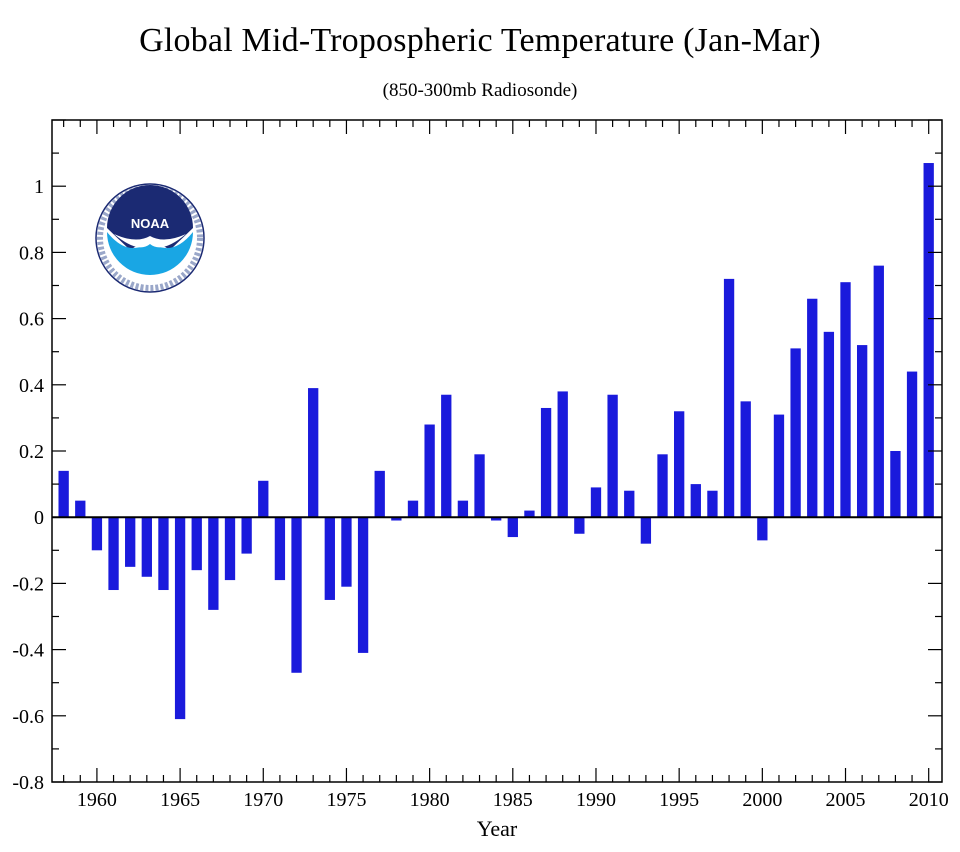 This screenshot has height=852, width=960. Describe the element at coordinates (513, 800) in the screenshot. I see `x-tick-label: 1985` at that location.